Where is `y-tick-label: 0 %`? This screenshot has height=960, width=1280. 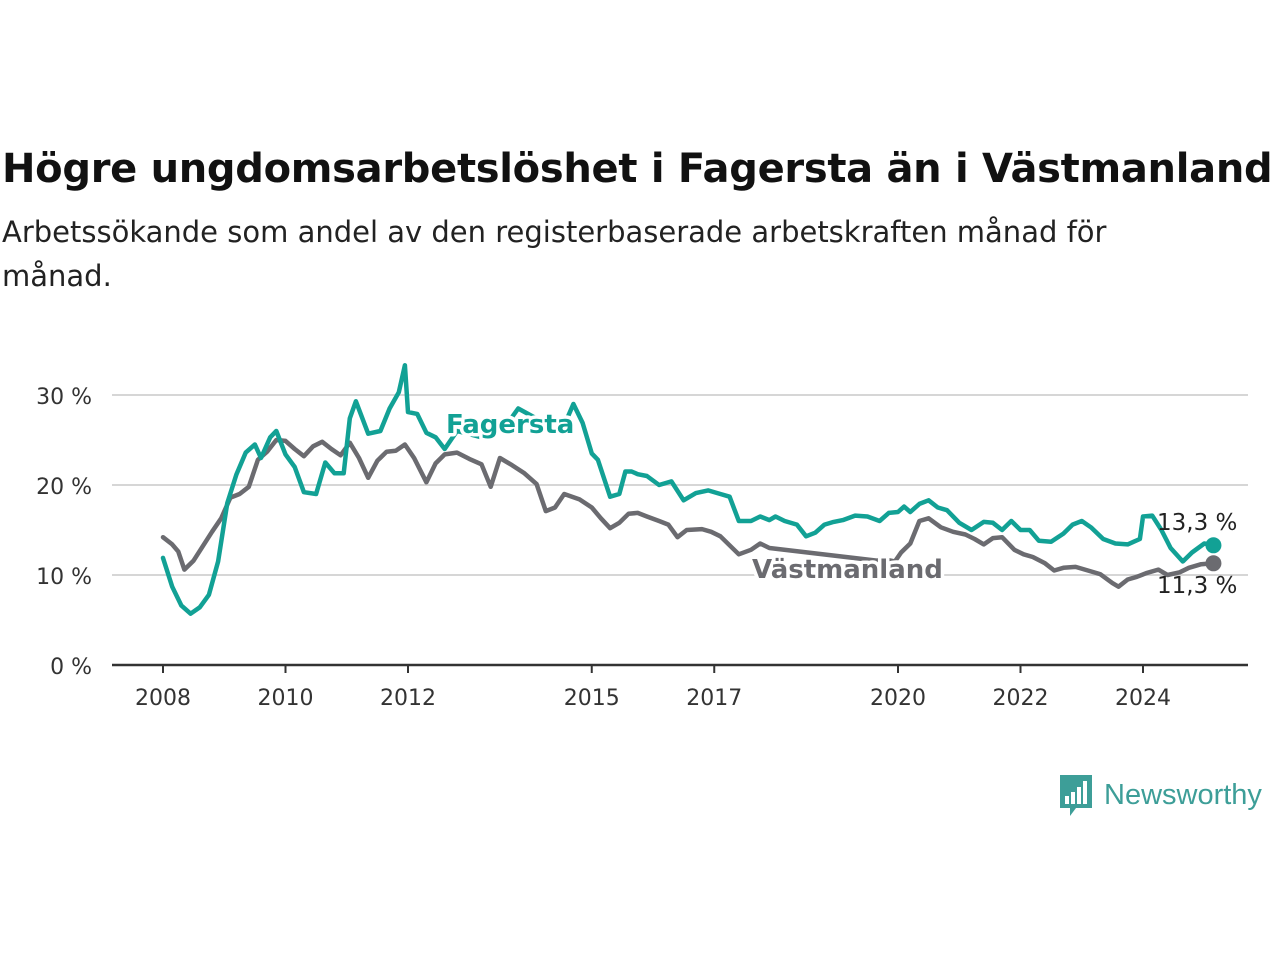 y-tick-label: 0 % is located at coordinates (71, 667).